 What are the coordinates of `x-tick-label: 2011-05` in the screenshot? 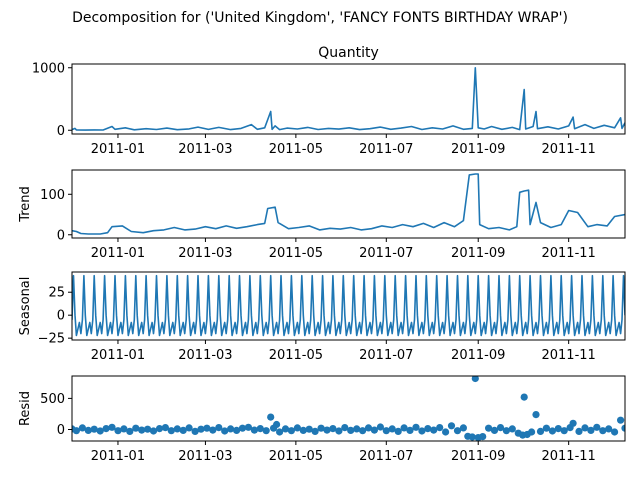 It's located at (296, 456).